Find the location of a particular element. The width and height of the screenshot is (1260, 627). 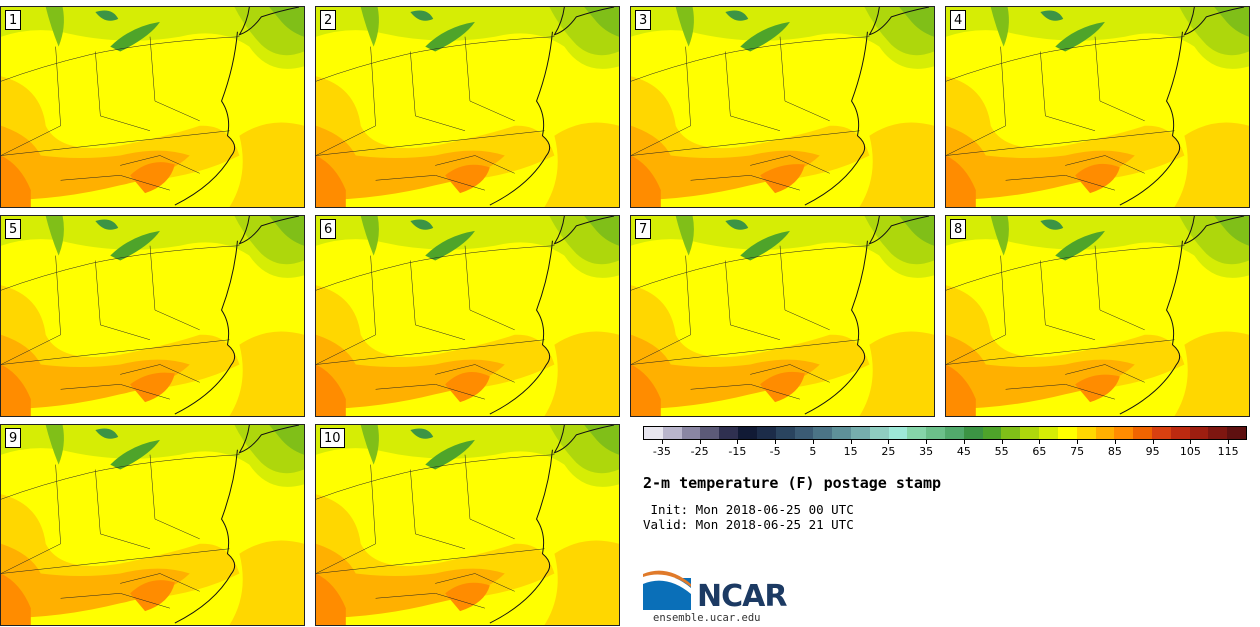

member-label: 2 is located at coordinates (328, 20).